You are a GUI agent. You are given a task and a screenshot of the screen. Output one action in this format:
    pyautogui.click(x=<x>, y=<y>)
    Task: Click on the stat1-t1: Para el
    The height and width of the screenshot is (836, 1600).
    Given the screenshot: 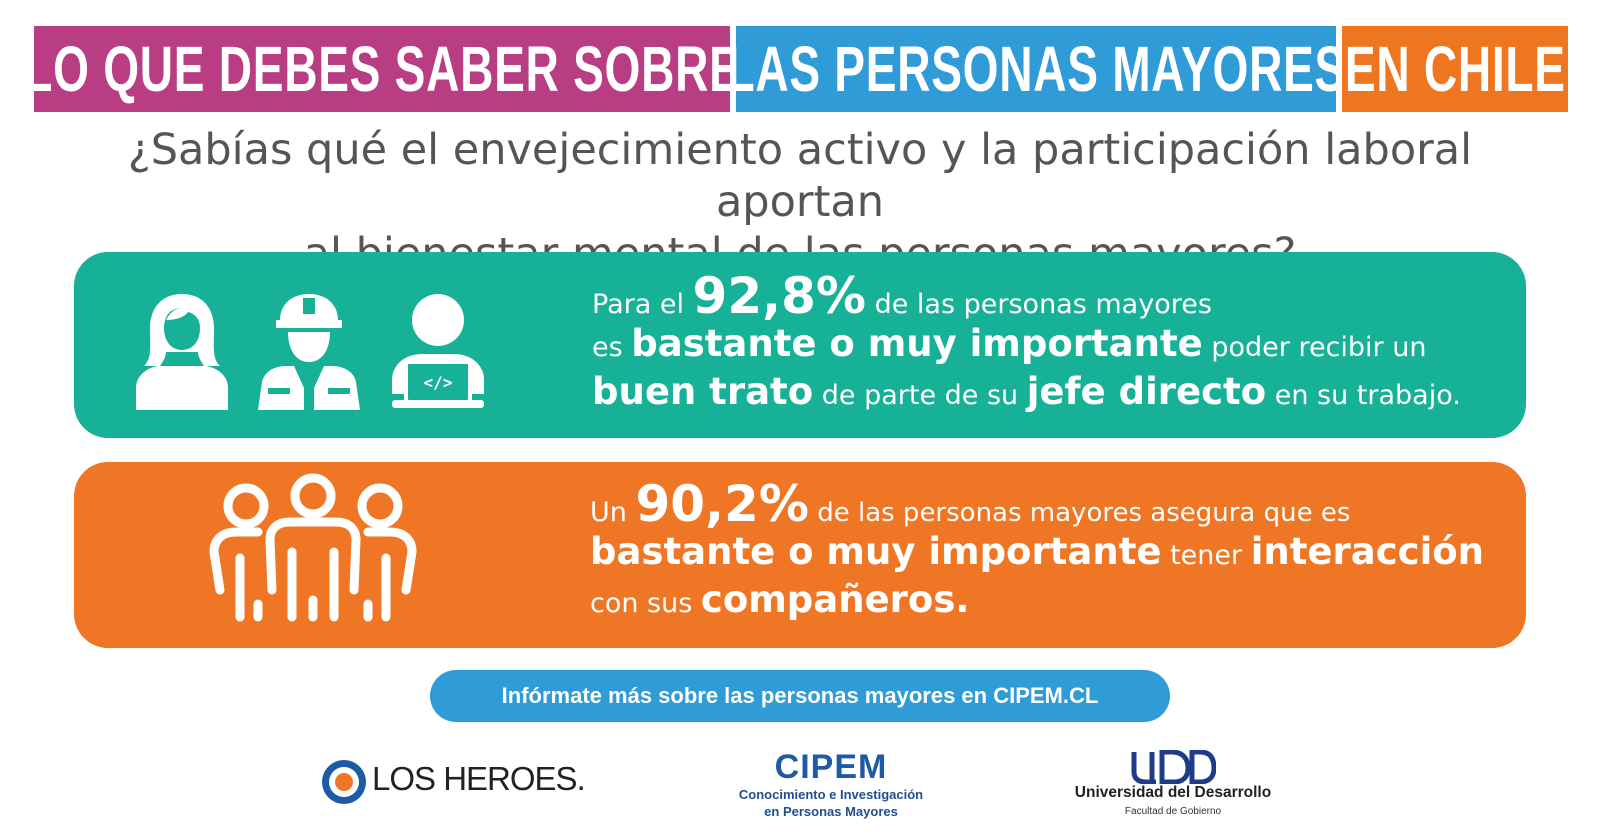 What is the action you would take?
    pyautogui.click(x=642, y=304)
    